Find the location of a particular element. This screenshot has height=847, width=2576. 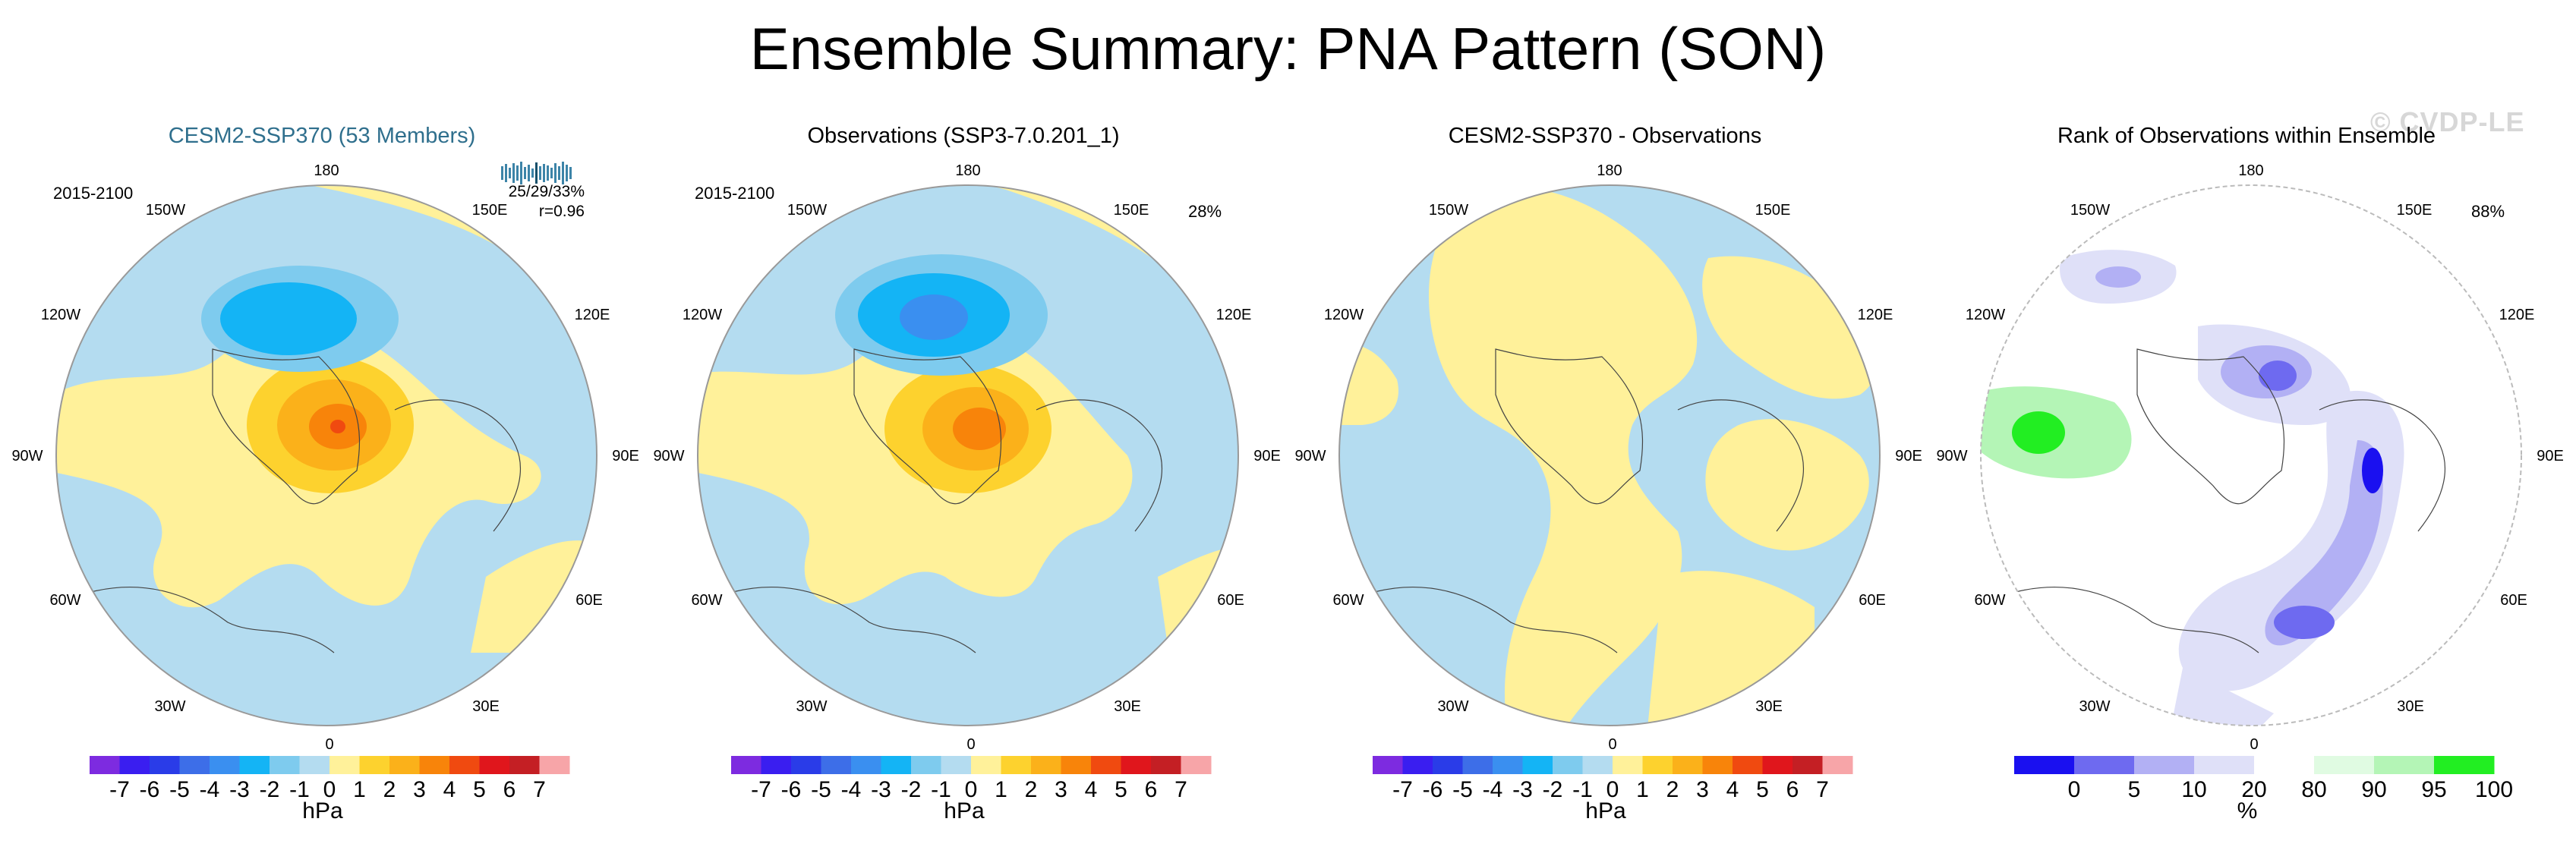

stats-percentiles: 25/29/33% is located at coordinates (546, 191).